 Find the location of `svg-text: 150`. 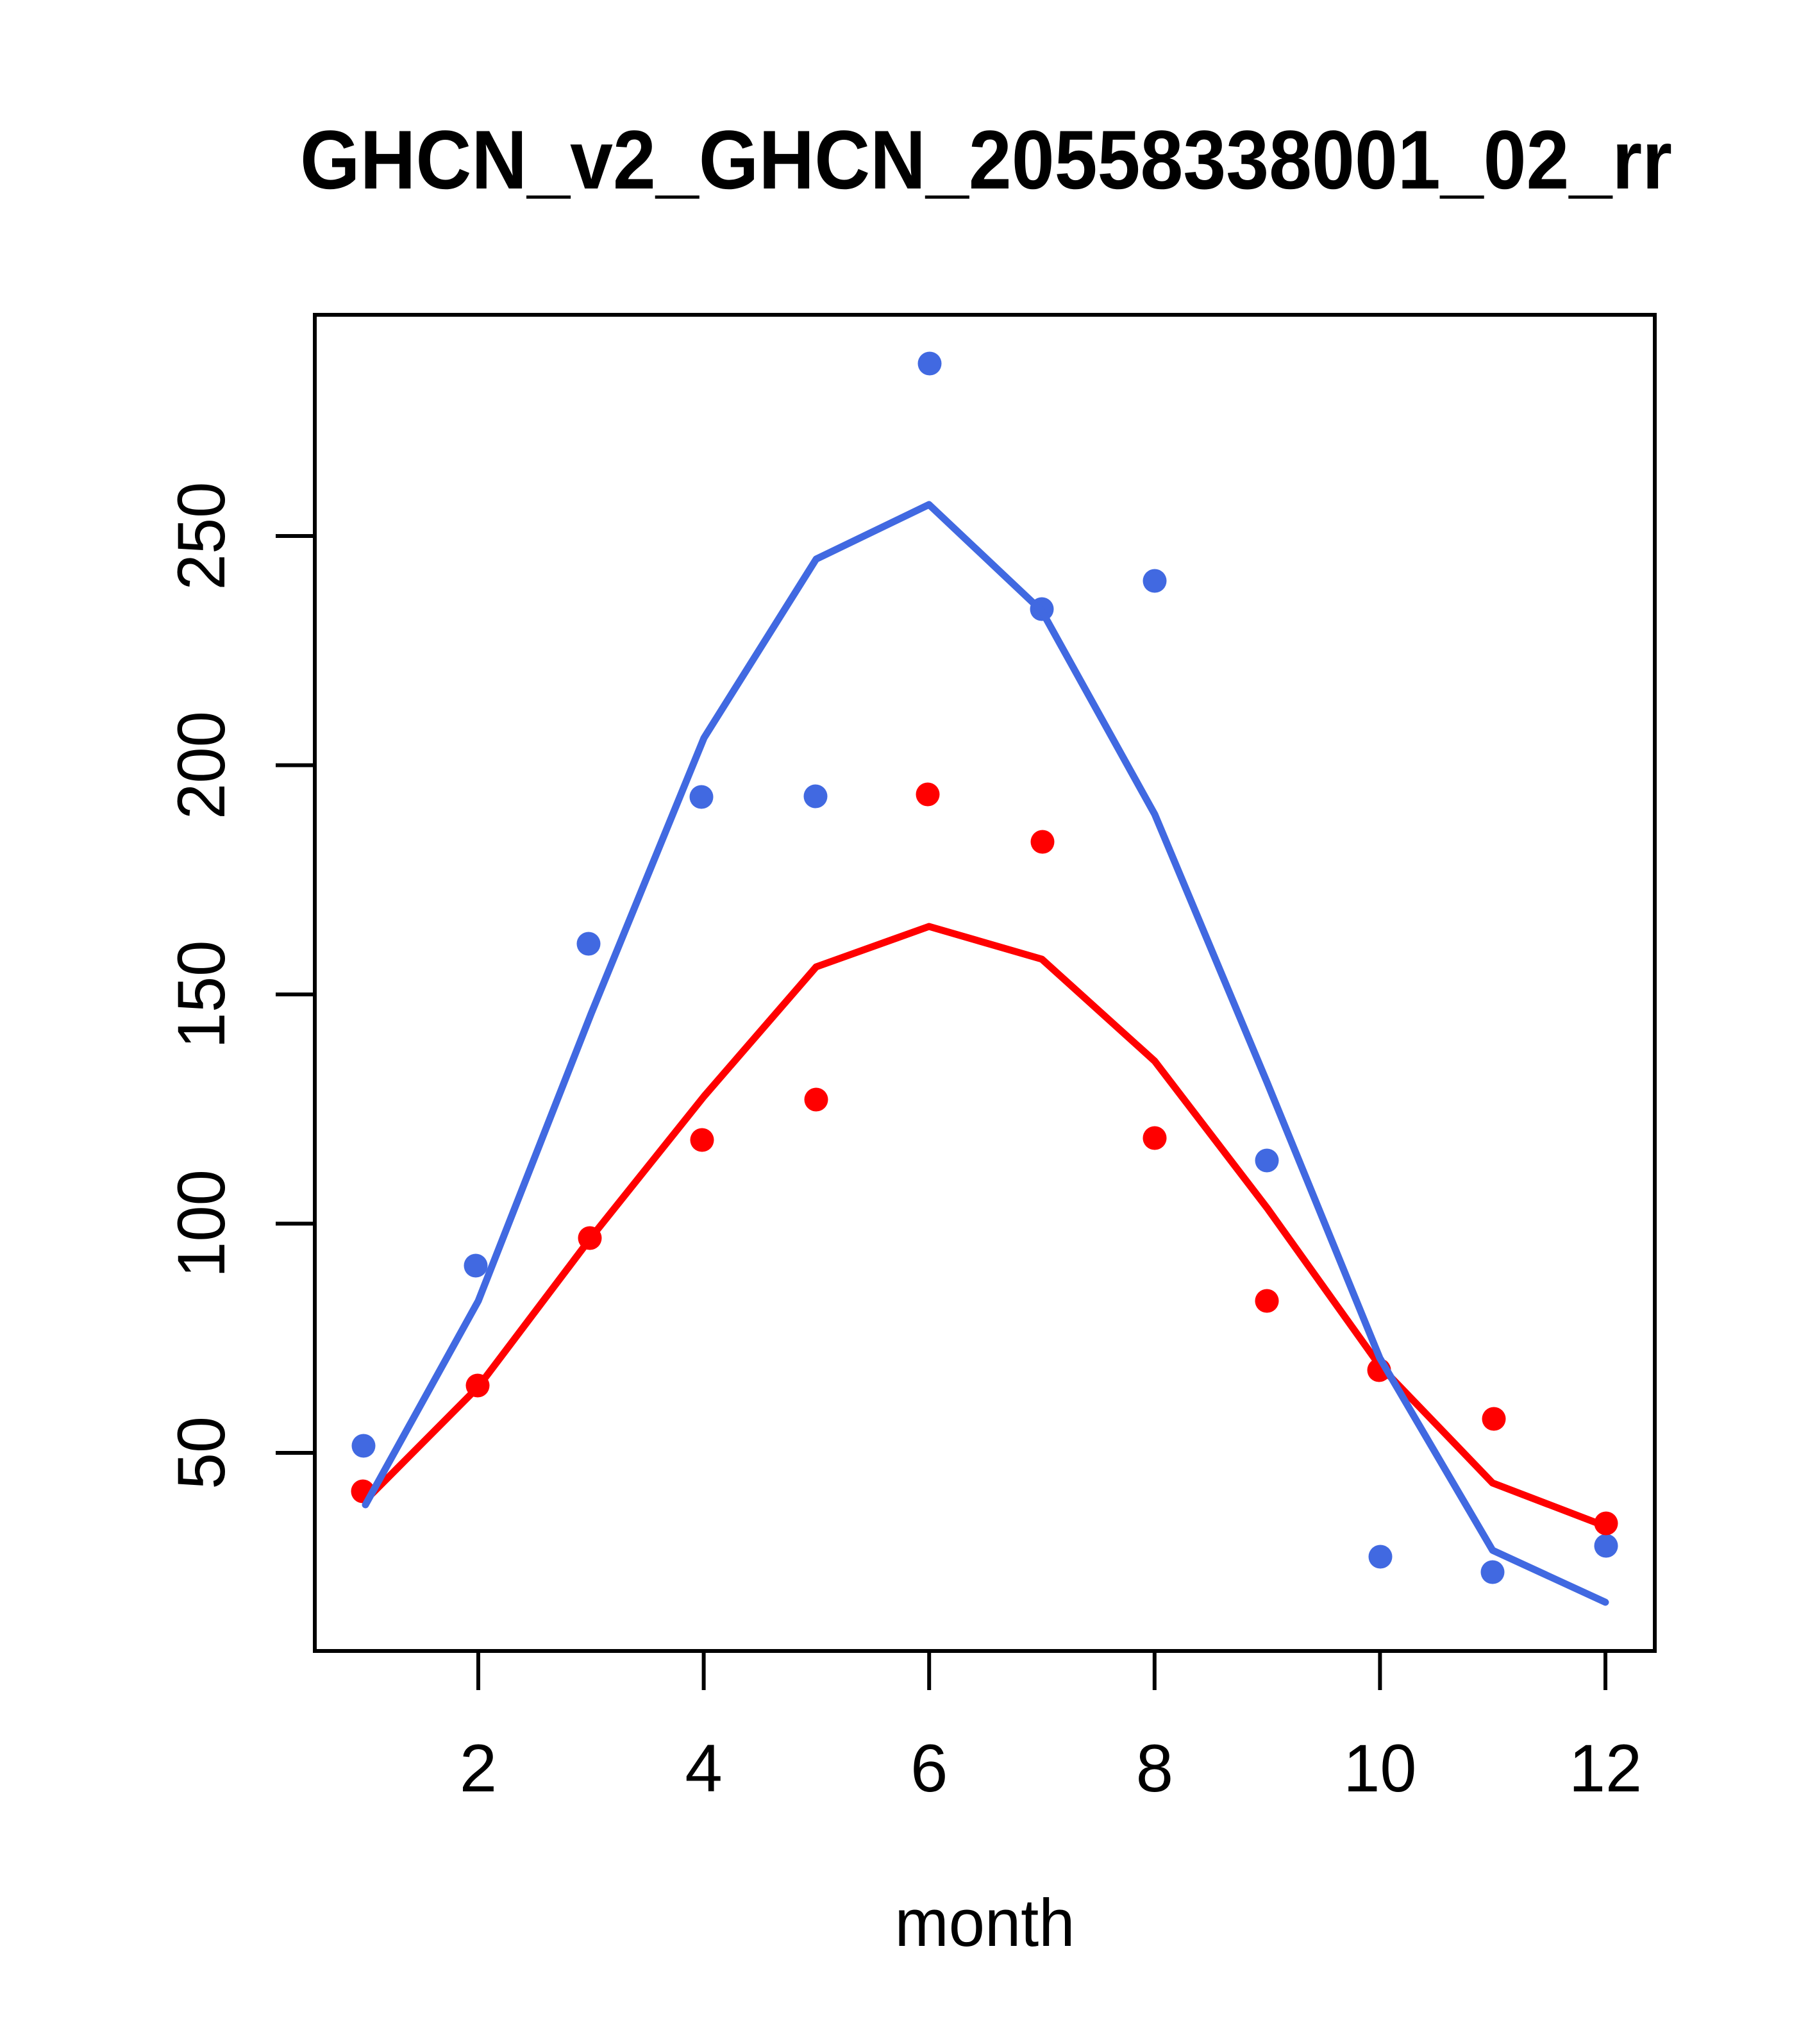

svg-text: 150 is located at coordinates (201, 995).